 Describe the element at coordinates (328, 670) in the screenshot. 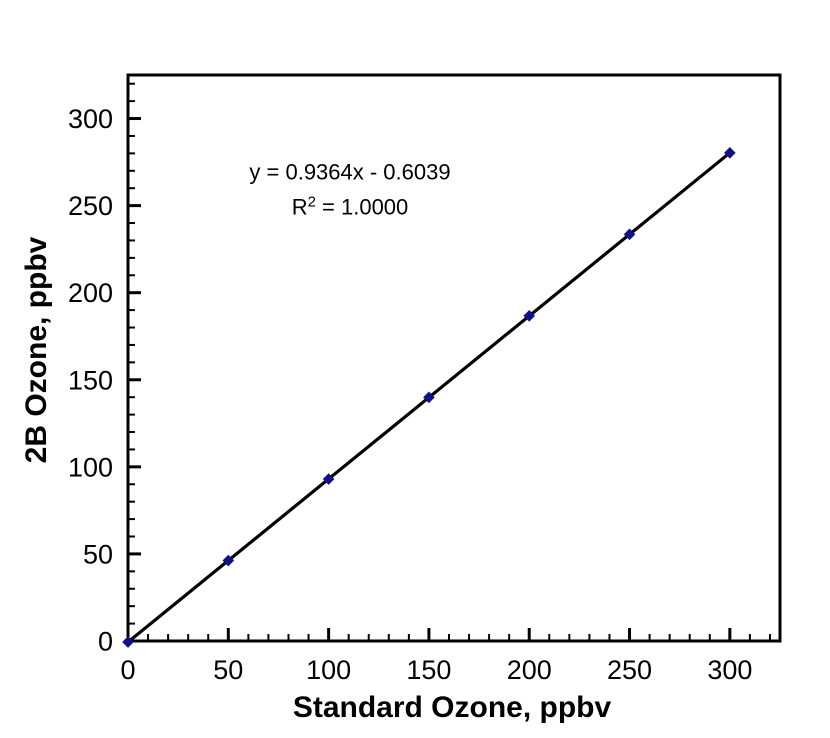

I see `x-tick-label: 100` at that location.